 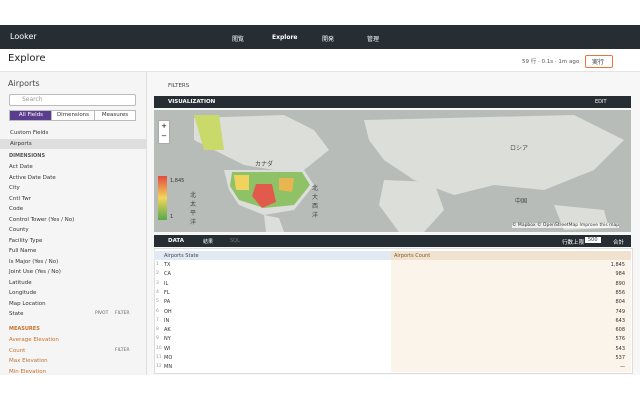 What do you see at coordinates (157, 283) in the screenshot?
I see `row-number: 3` at bounding box center [157, 283].